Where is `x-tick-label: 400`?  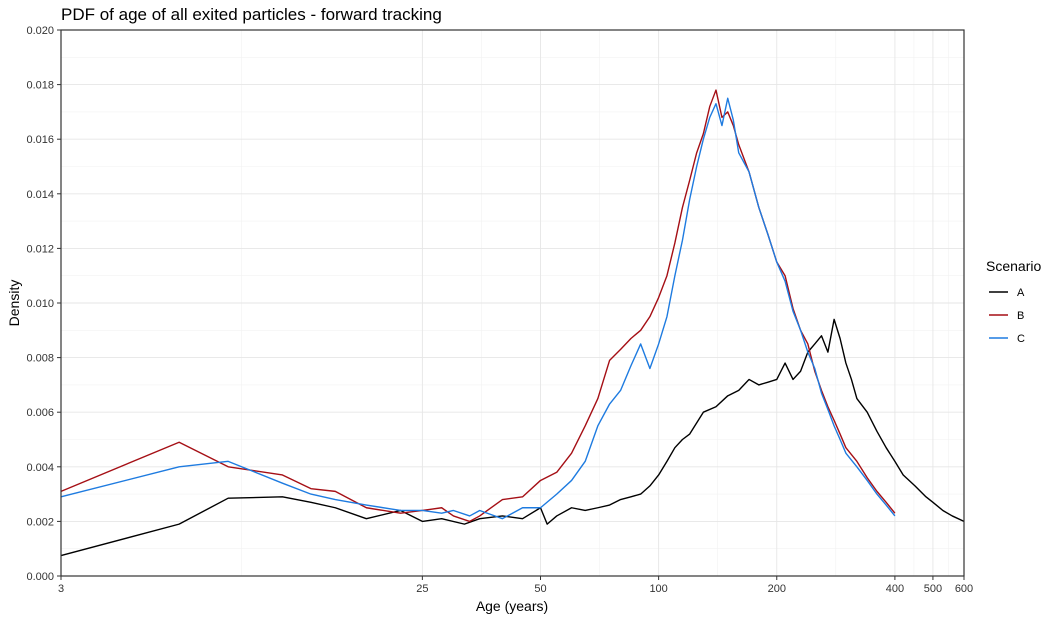
x-tick-label: 400 is located at coordinates (895, 589).